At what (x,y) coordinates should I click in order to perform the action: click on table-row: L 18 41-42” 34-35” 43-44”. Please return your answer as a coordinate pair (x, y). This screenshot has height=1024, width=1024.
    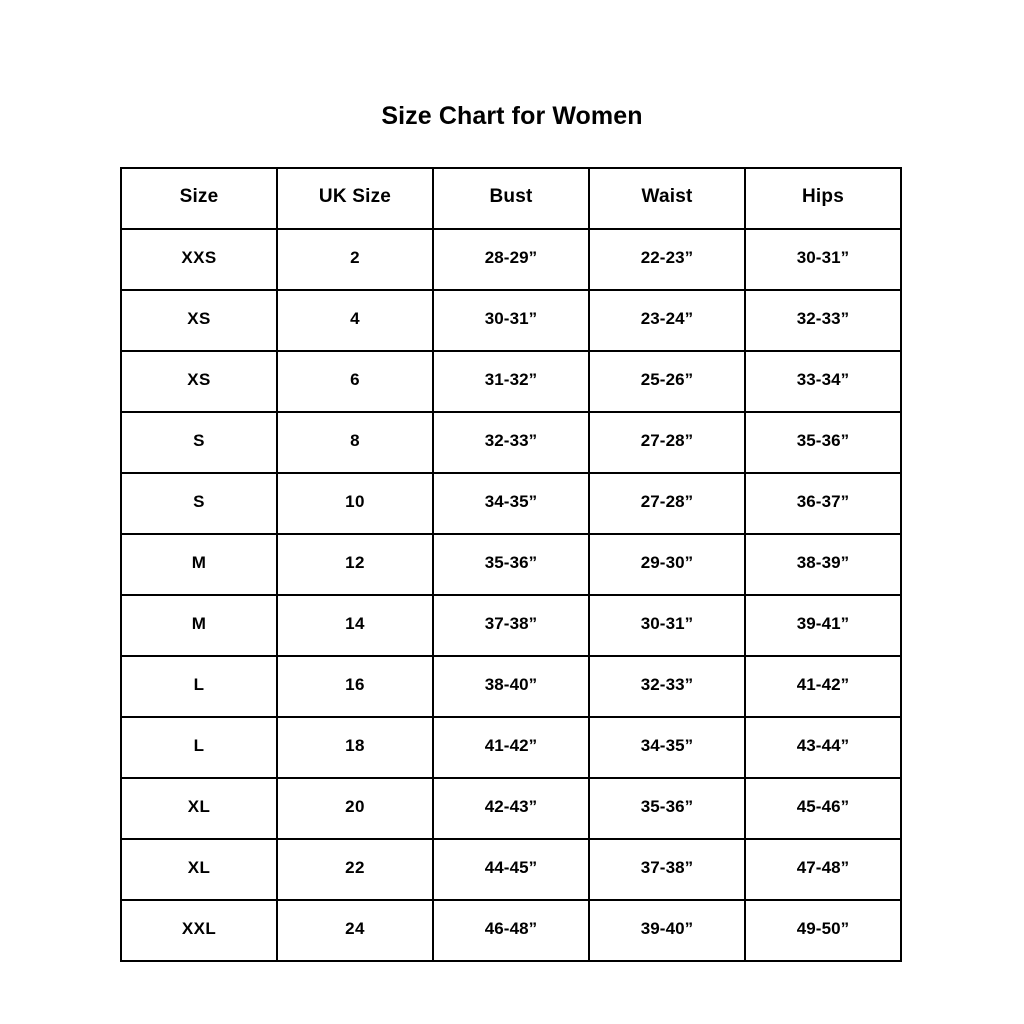
    Looking at the image, I should click on (511, 747).